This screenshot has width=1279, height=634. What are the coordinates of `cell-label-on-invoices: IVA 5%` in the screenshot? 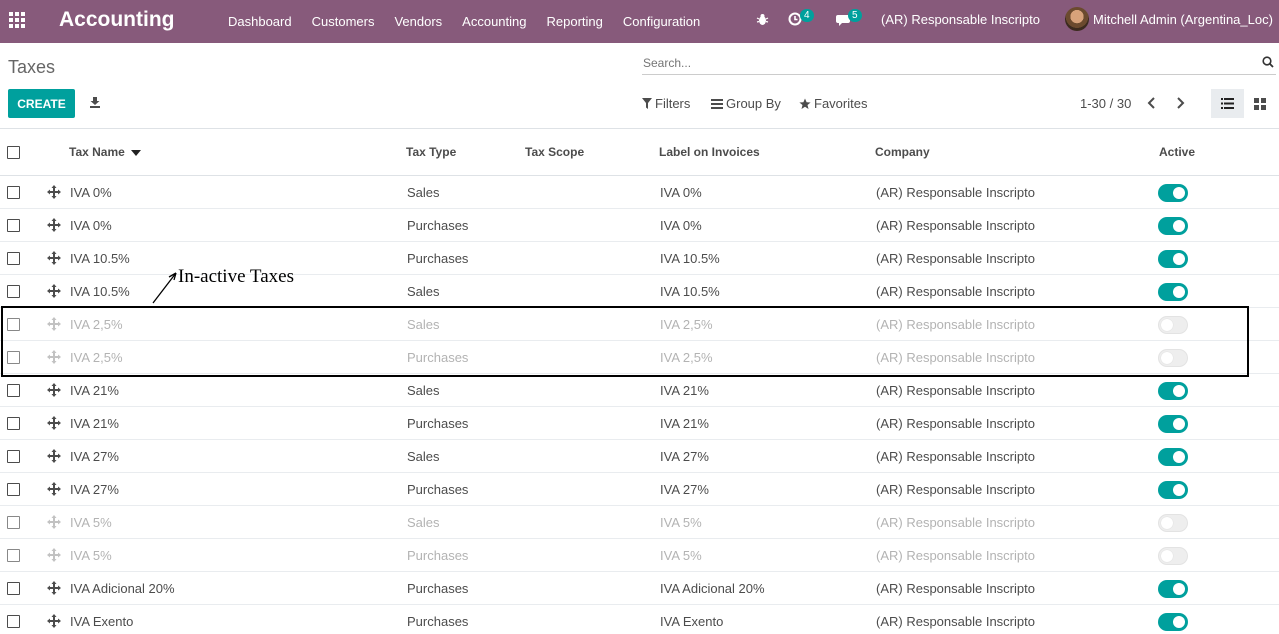 It's located at (681, 522).